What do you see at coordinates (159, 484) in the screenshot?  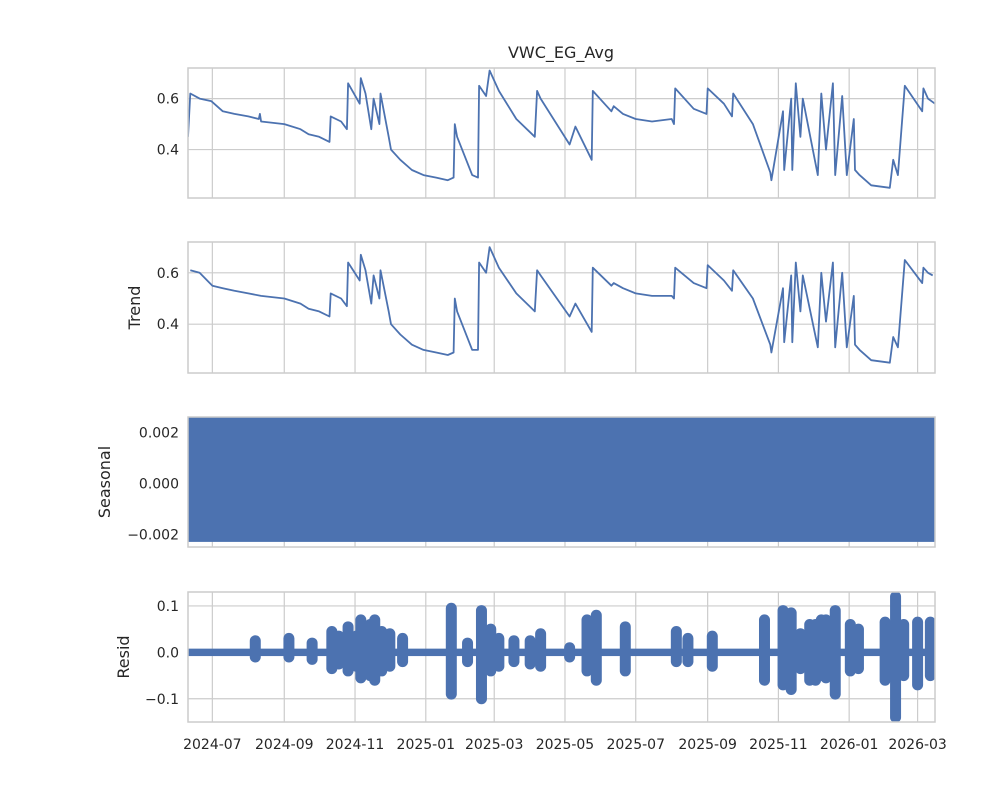 I see `seasonal-ytick-label: 0.000` at bounding box center [159, 484].